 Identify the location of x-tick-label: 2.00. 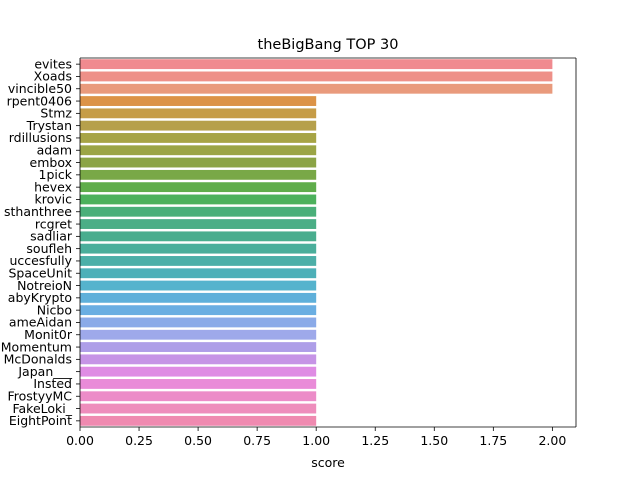
(552, 440).